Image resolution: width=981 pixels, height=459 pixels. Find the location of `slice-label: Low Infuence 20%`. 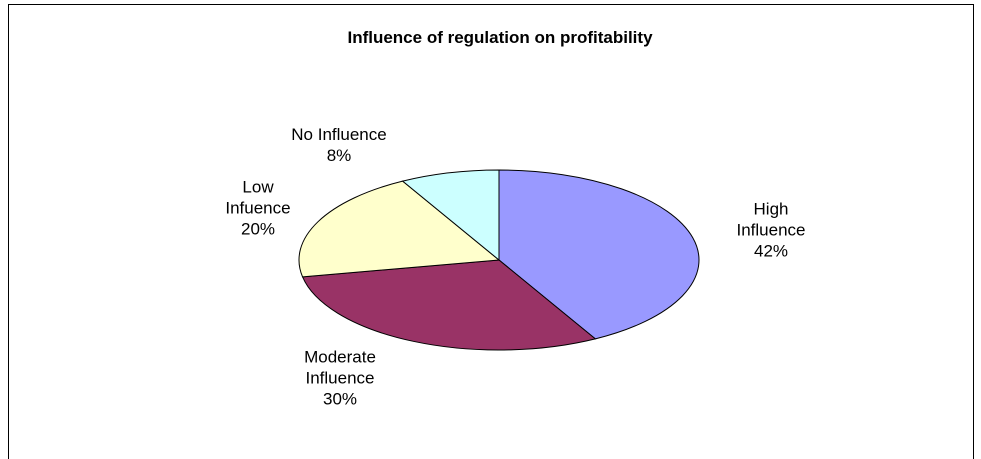

slice-label: Low Infuence 20% is located at coordinates (258, 208).